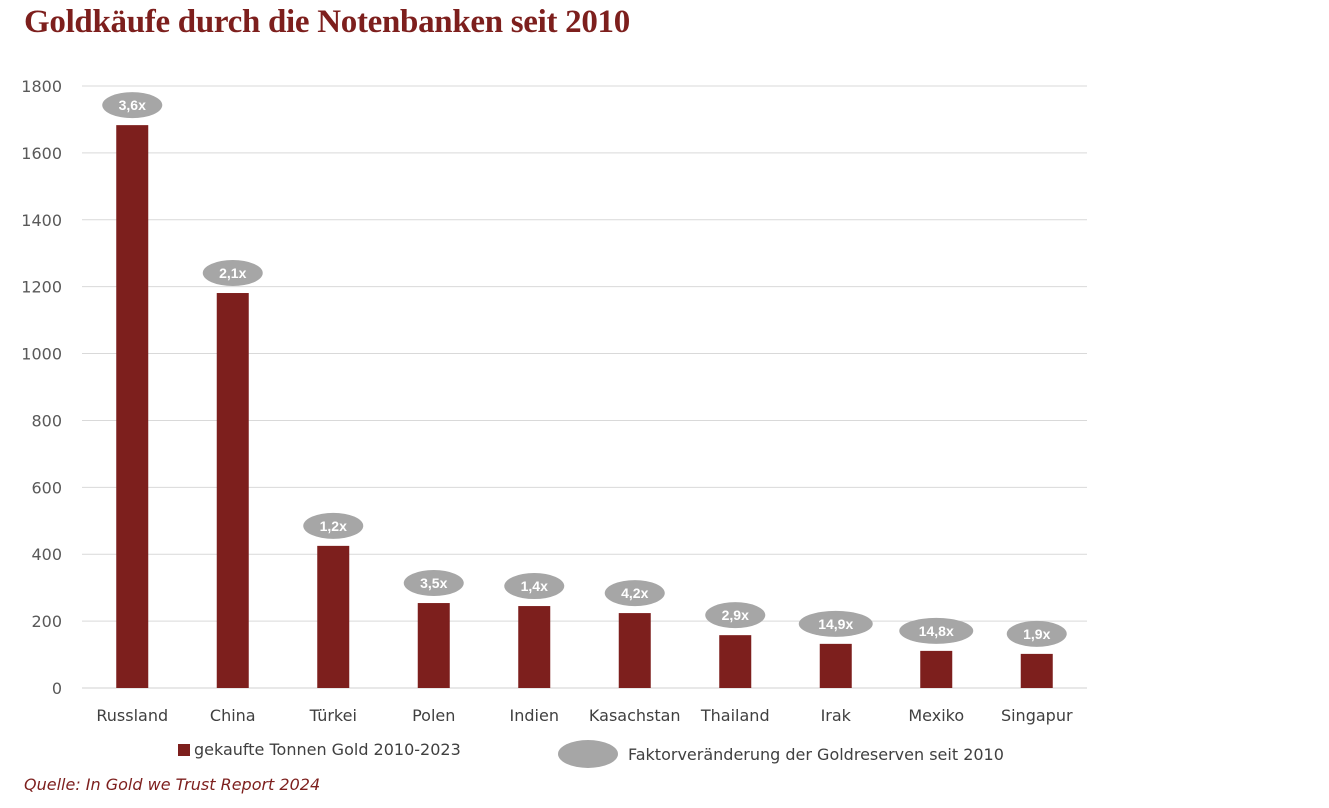  Describe the element at coordinates (327, 749) in the screenshot. I see `legend-label-tonnen: gekaufte Tonnen Gold 2010-2023` at that location.